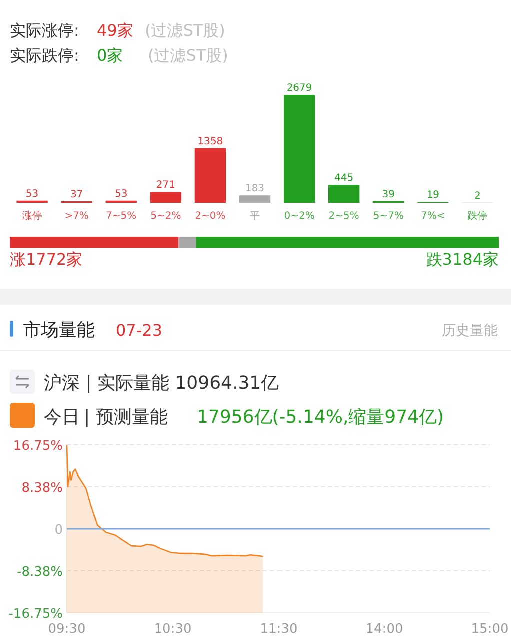 The image size is (511, 638). What do you see at coordinates (173, 629) in the screenshot?
I see `x-tick-label: 10:30` at bounding box center [173, 629].